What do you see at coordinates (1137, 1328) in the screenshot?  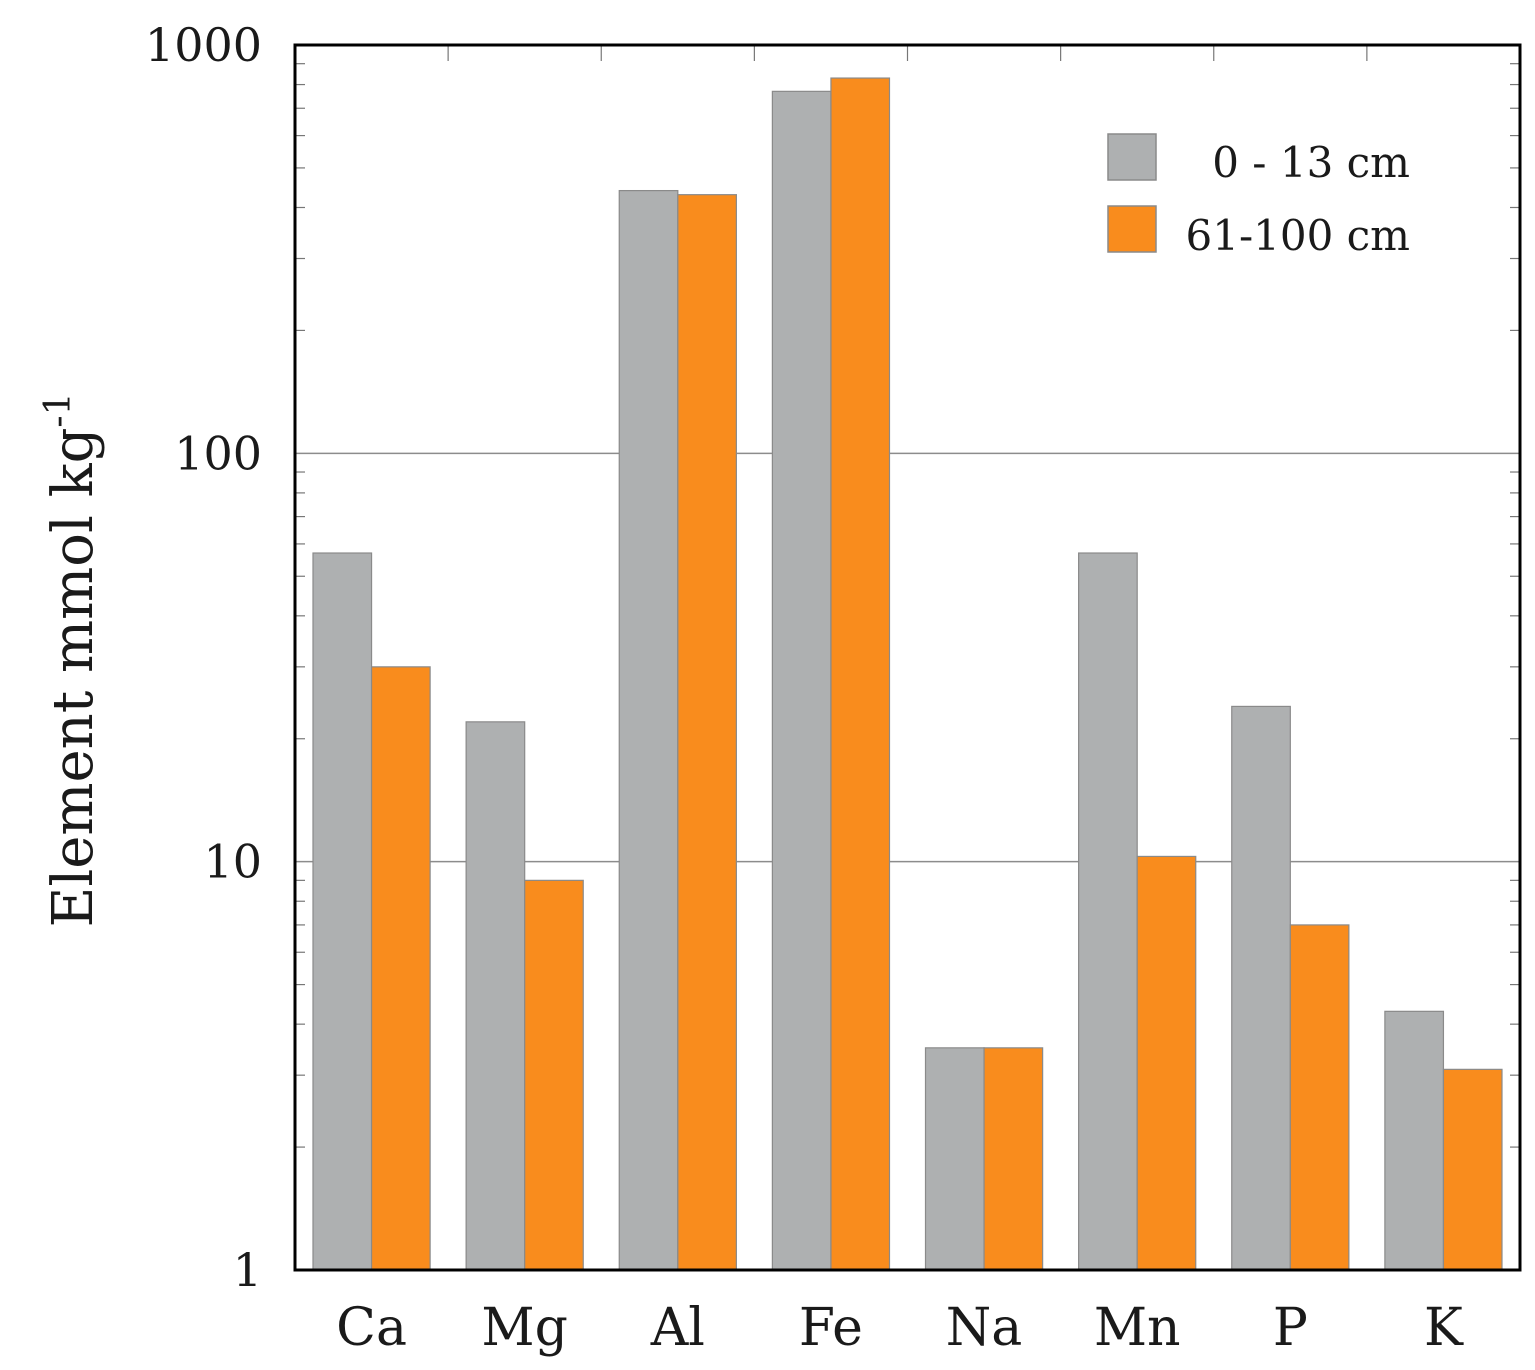 I see `x-tick-label-mn: Mn` at bounding box center [1137, 1328].